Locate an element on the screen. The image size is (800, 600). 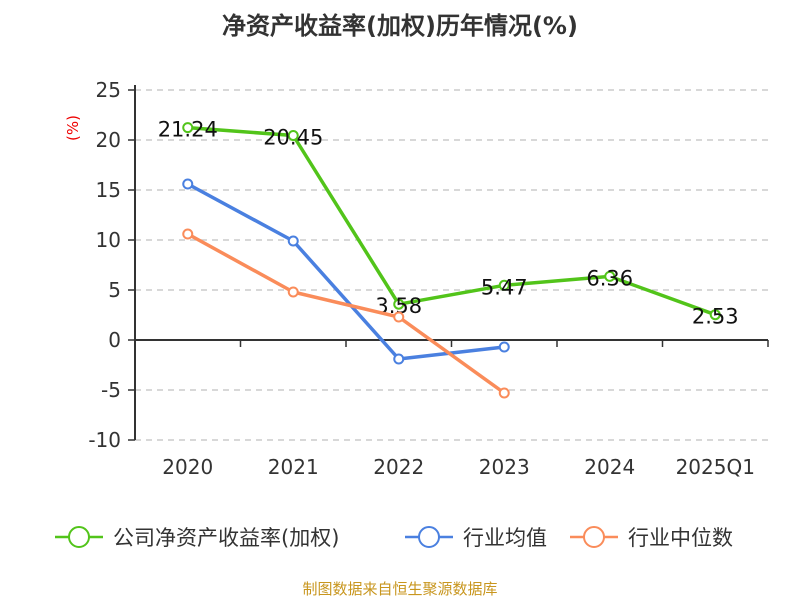
x-tick-label: 2021 is located at coordinates (293, 467).